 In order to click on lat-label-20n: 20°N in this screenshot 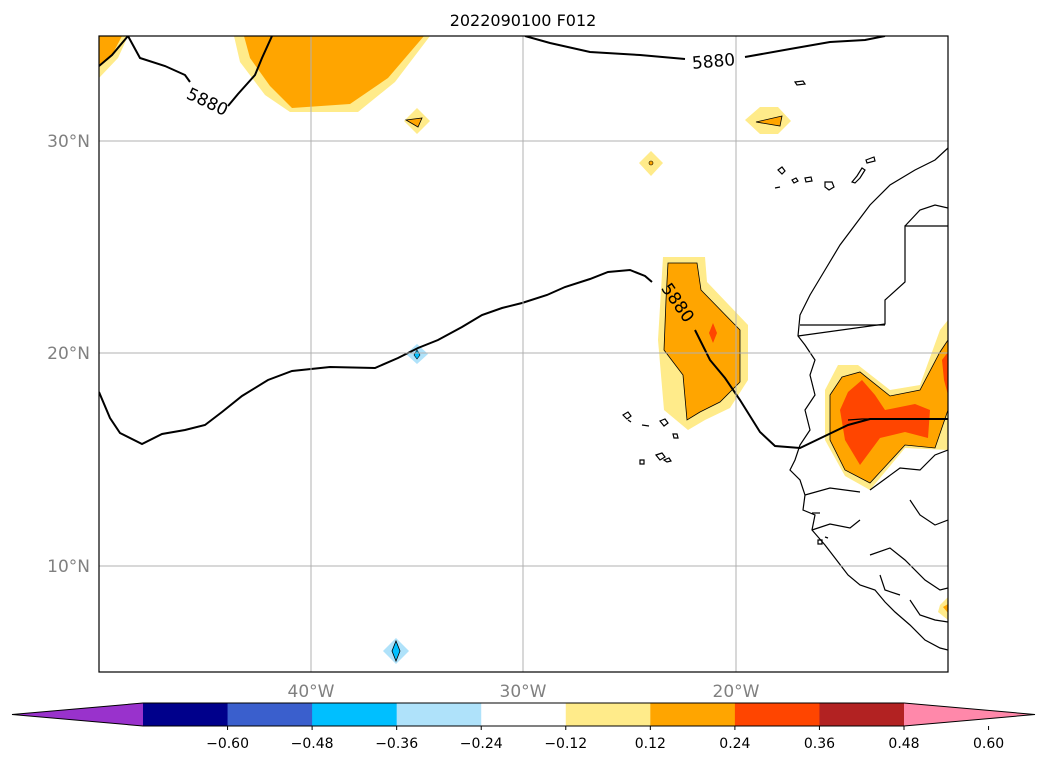, I will do `click(68, 354)`.